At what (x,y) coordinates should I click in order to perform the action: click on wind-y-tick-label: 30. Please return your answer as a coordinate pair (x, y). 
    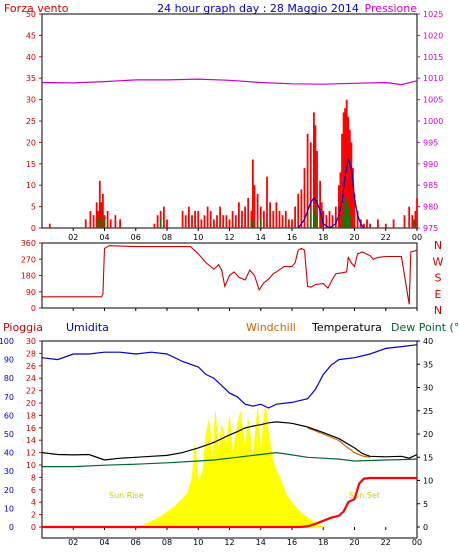
    Looking at the image, I should click on (31, 100).